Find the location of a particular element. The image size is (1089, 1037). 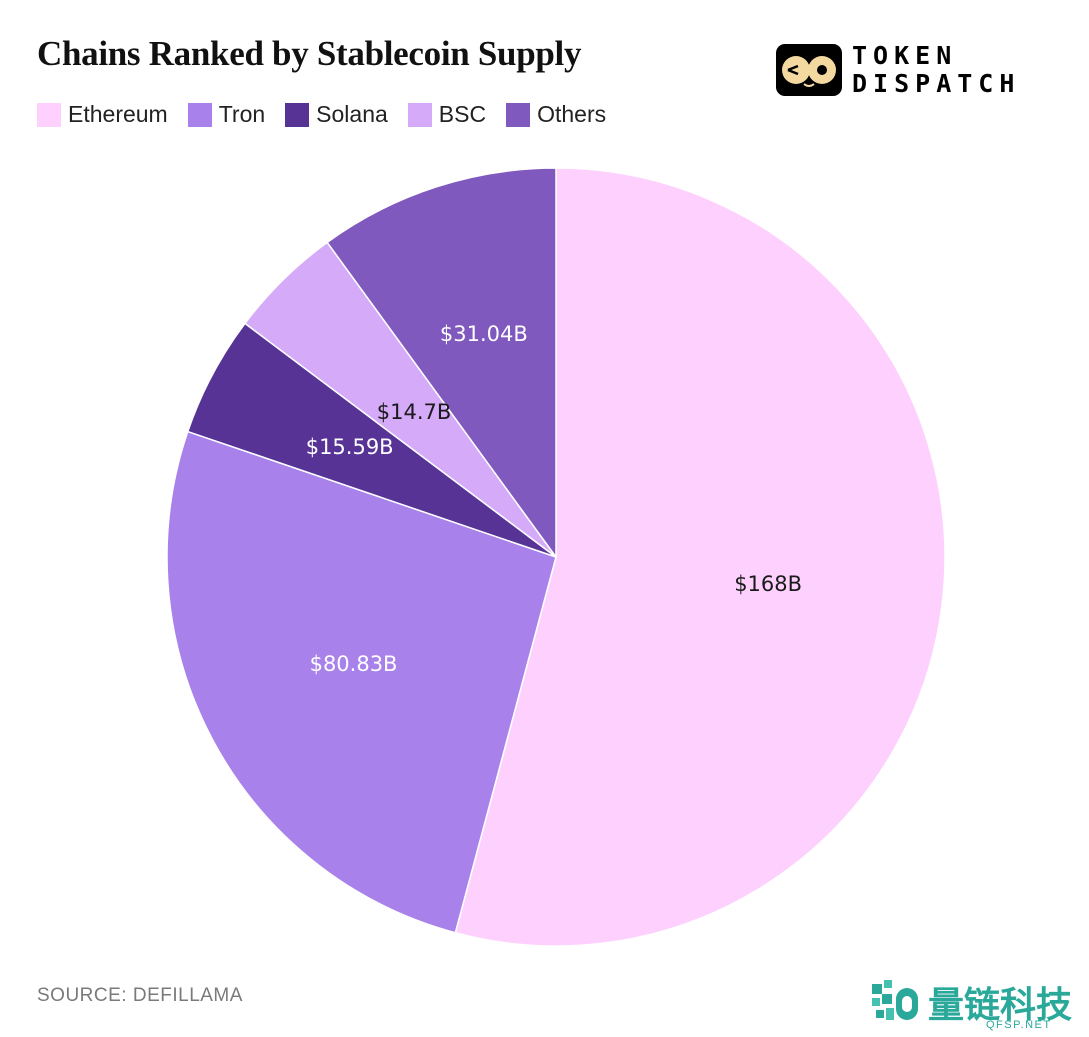

legend-label-ethereum: Ethereum is located at coordinates (118, 114).